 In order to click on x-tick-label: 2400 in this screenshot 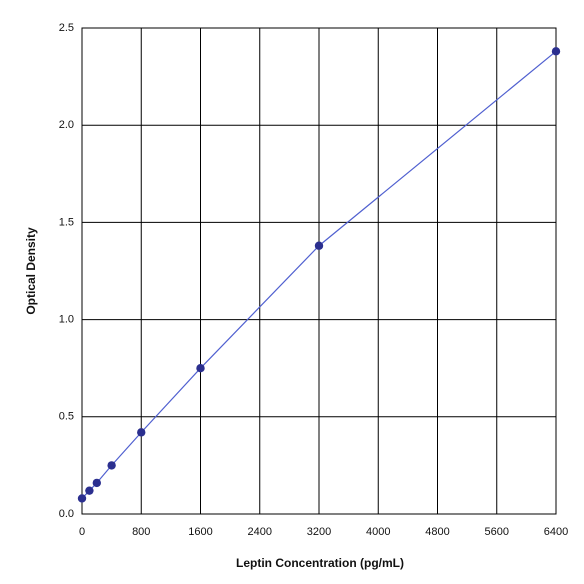, I will do `click(260, 532)`.